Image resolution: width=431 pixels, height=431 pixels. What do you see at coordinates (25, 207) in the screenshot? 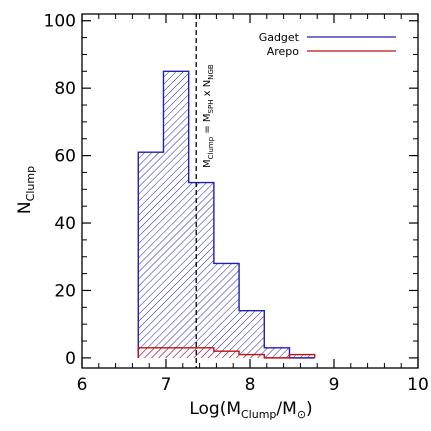
I see `y-axis-label-main: N` at bounding box center [25, 207].